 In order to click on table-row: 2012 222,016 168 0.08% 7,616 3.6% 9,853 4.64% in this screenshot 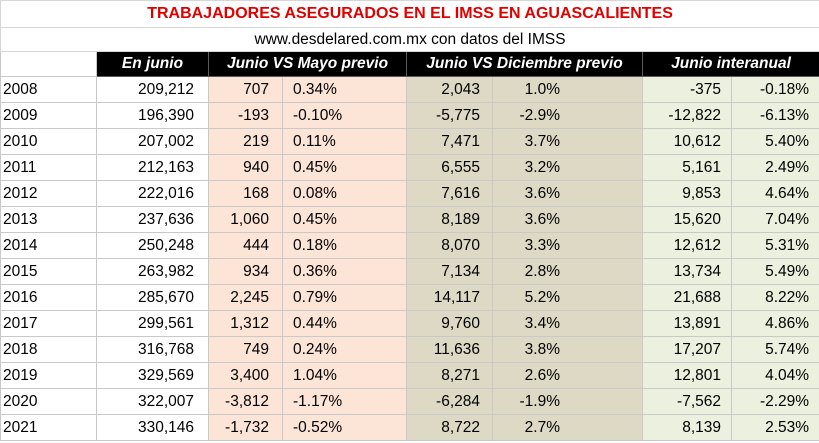, I will do `click(409, 193)`.